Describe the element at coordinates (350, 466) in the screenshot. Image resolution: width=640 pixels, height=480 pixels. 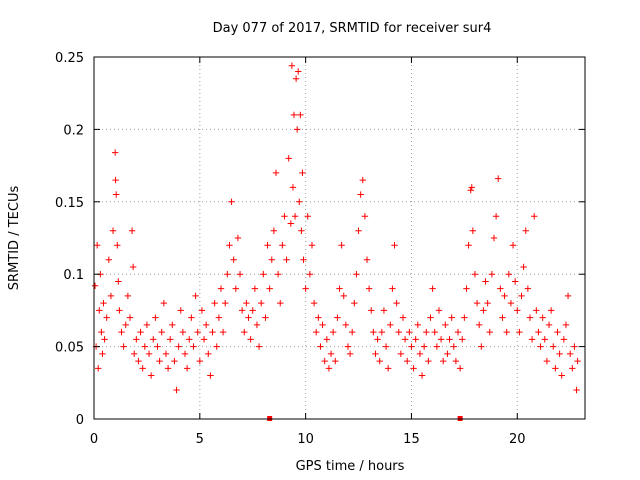
I see `x-axis-label: GPS time / hours` at that location.